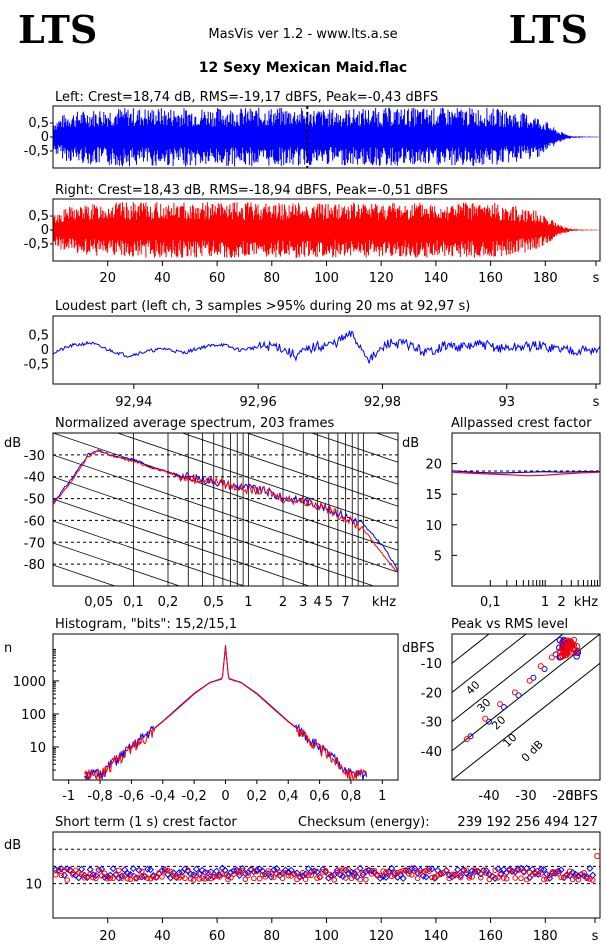 The height and width of the screenshot is (946, 606). What do you see at coordinates (438, 556) in the screenshot?
I see `allpassed-ytick: 5` at bounding box center [438, 556].